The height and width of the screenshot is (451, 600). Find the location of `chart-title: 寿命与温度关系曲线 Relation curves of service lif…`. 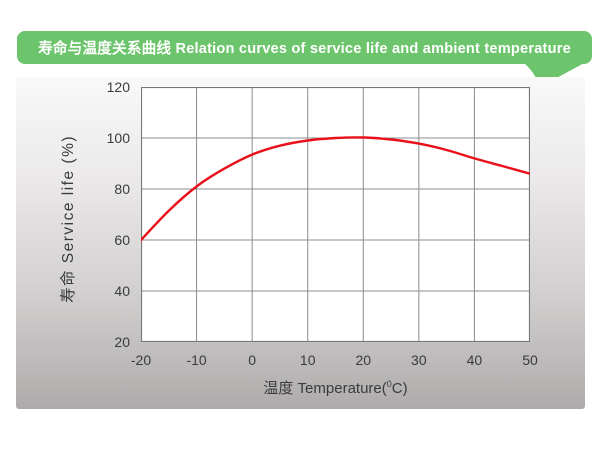

chart-title: 寿命与温度关系曲线 Relation curves of service lif… is located at coordinates (304, 49).